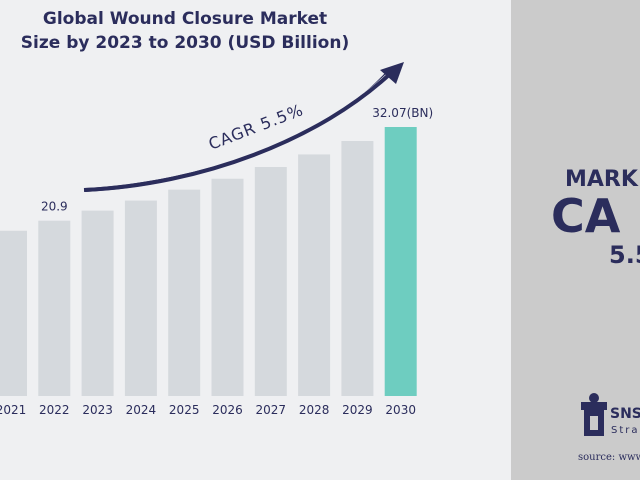 The width and height of the screenshot is (640, 480). I want to click on panel-rate: 5.5, so click(624, 255).